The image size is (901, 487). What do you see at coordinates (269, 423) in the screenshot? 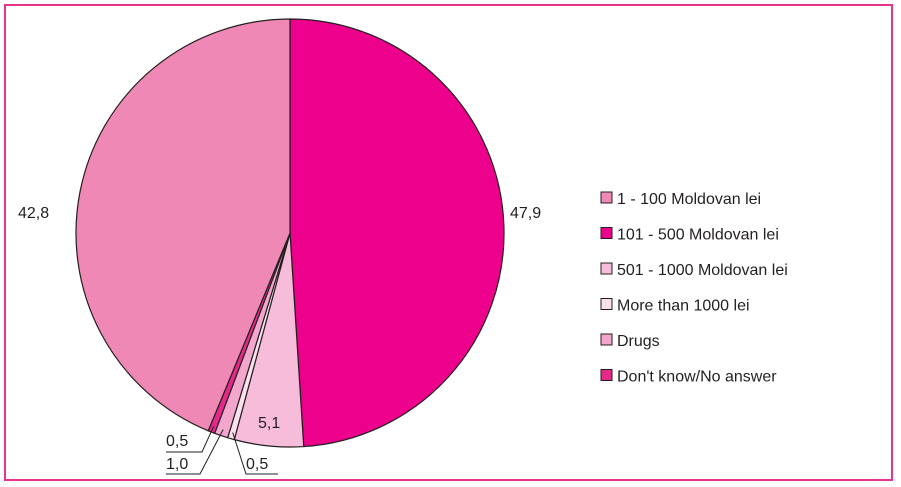
I see `data-label-2: 5,1` at bounding box center [269, 423].